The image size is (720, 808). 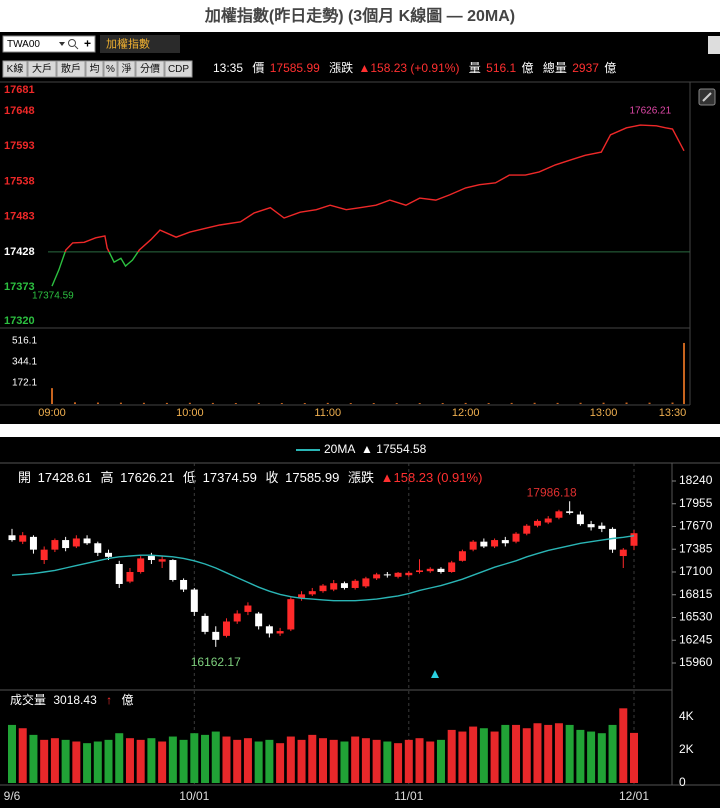 I want to click on event-marker, so click(x=435, y=674).